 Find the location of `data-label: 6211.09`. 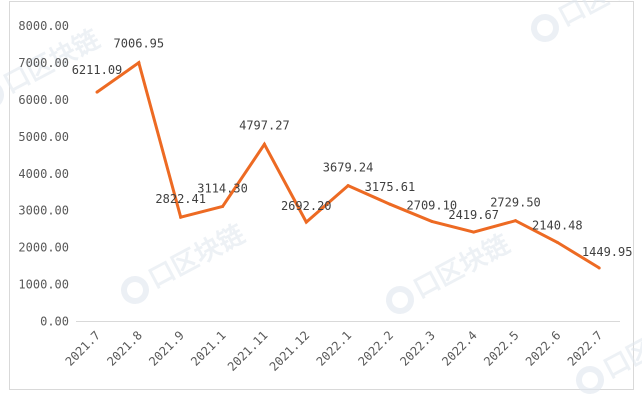

data-label: 6211.09 is located at coordinates (97, 70).